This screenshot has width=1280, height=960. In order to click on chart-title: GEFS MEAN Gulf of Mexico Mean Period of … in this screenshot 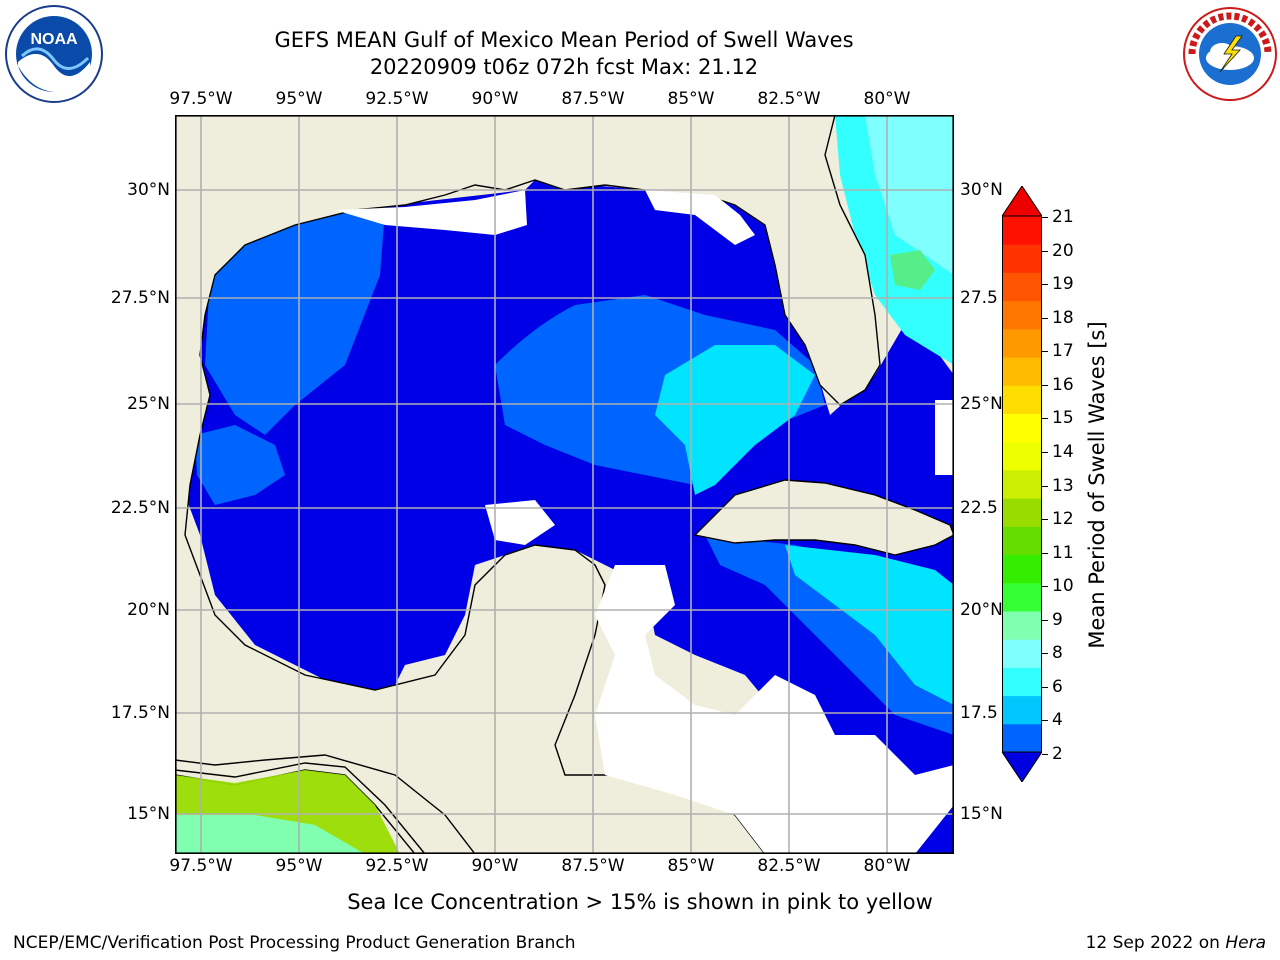, I will do `click(564, 40)`.